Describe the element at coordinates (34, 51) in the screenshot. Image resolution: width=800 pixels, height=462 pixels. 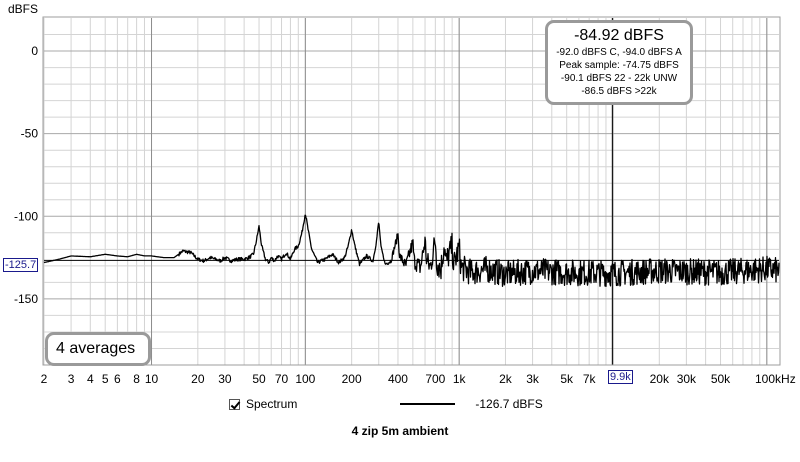
I see `y-tick-label: 0` at that location.